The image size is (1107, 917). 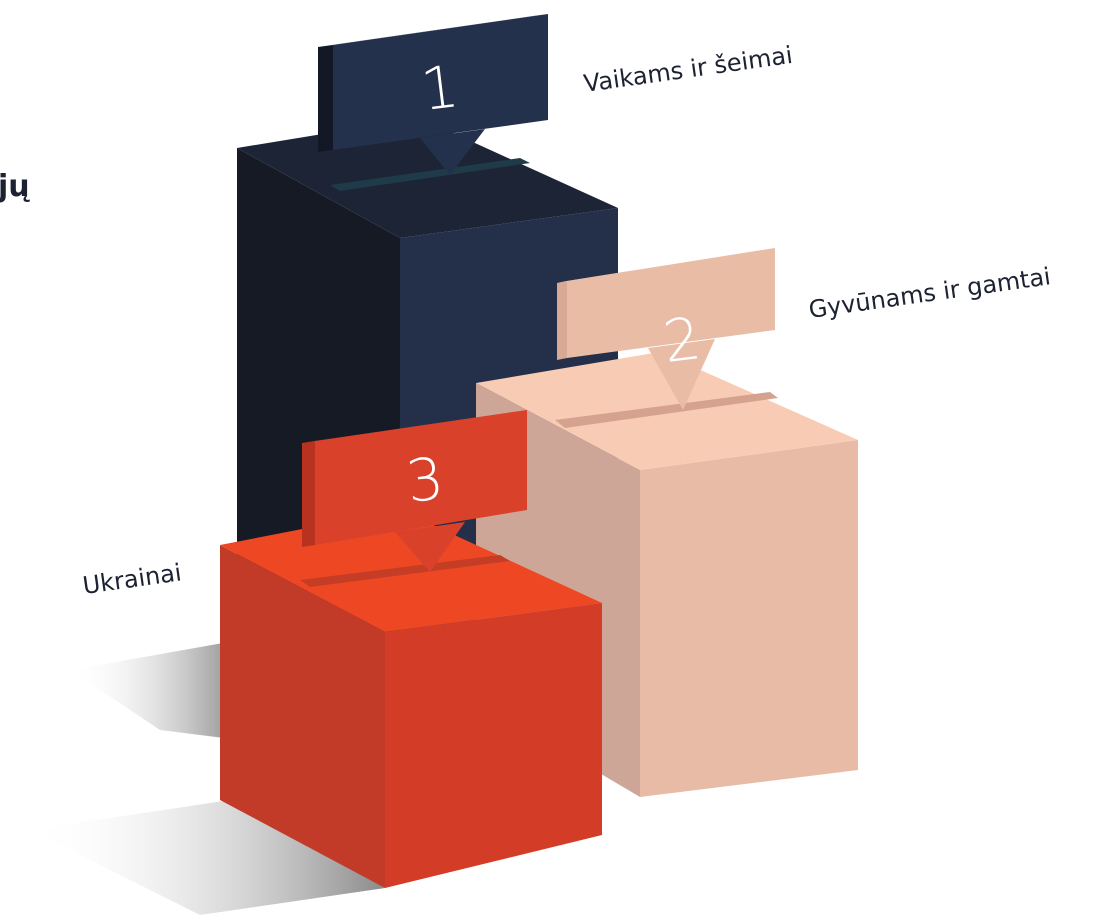 I want to click on rank-2: 2, so click(x=682, y=340).